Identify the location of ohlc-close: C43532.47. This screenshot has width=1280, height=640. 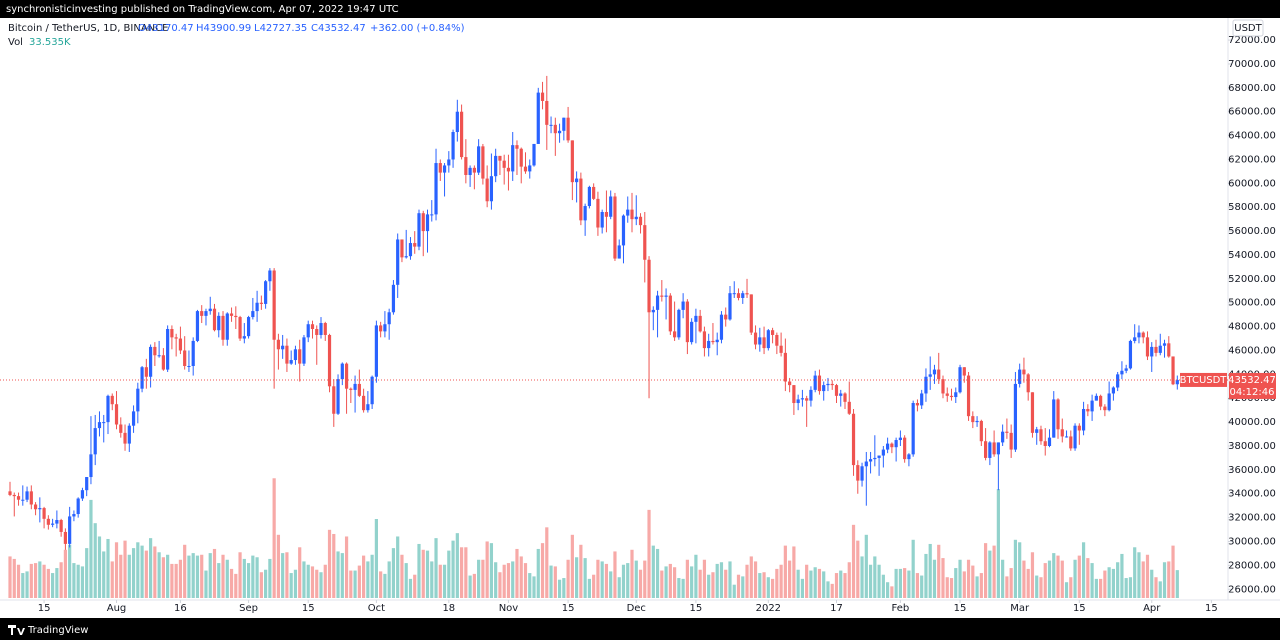
(338, 28).